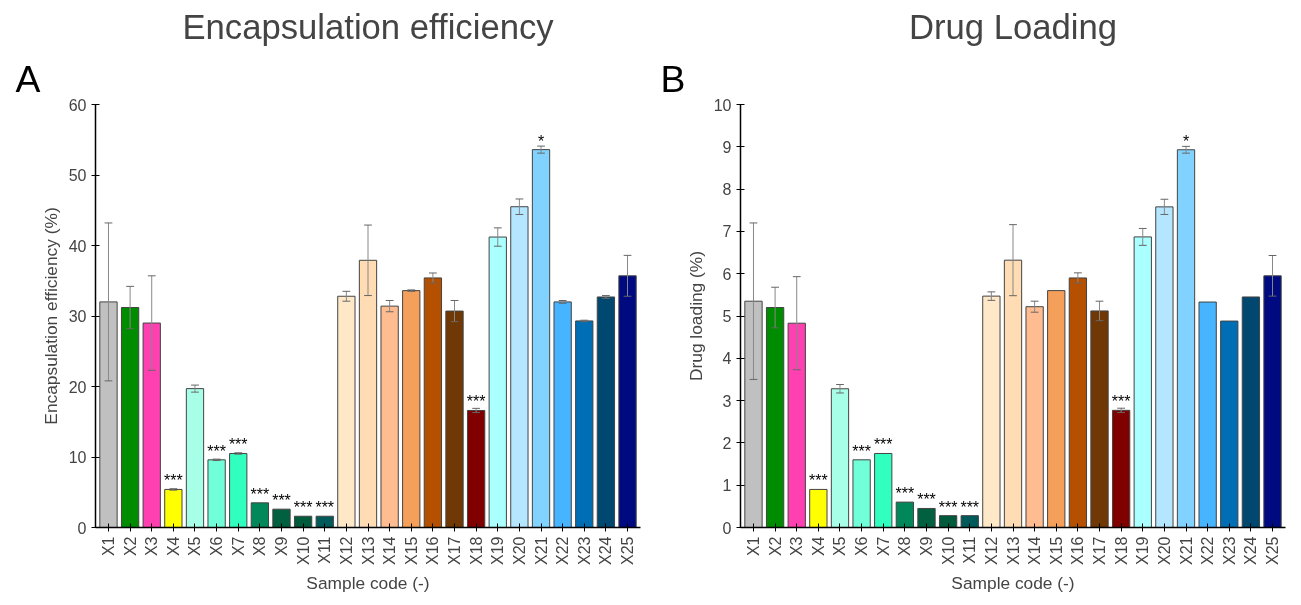 The image size is (1301, 605). What do you see at coordinates (727, 274) in the screenshot?
I see `y-tick-label: 6` at bounding box center [727, 274].